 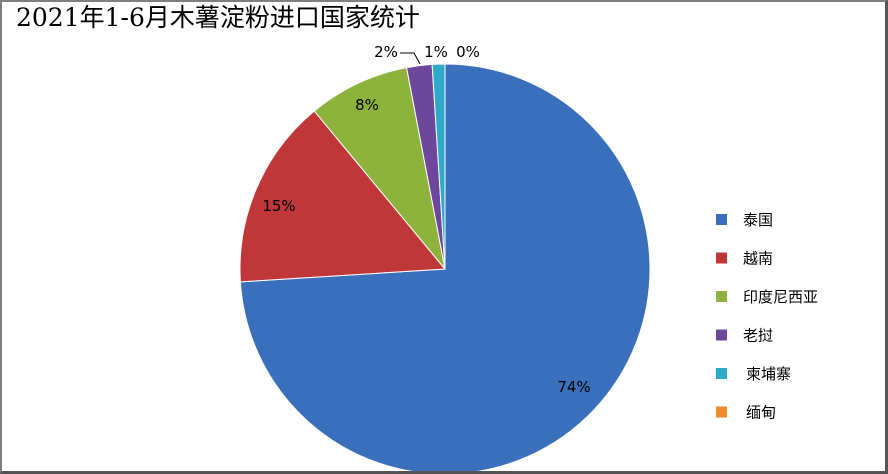 What do you see at coordinates (367, 105) in the screenshot?
I see `data-label-2: 8%` at bounding box center [367, 105].